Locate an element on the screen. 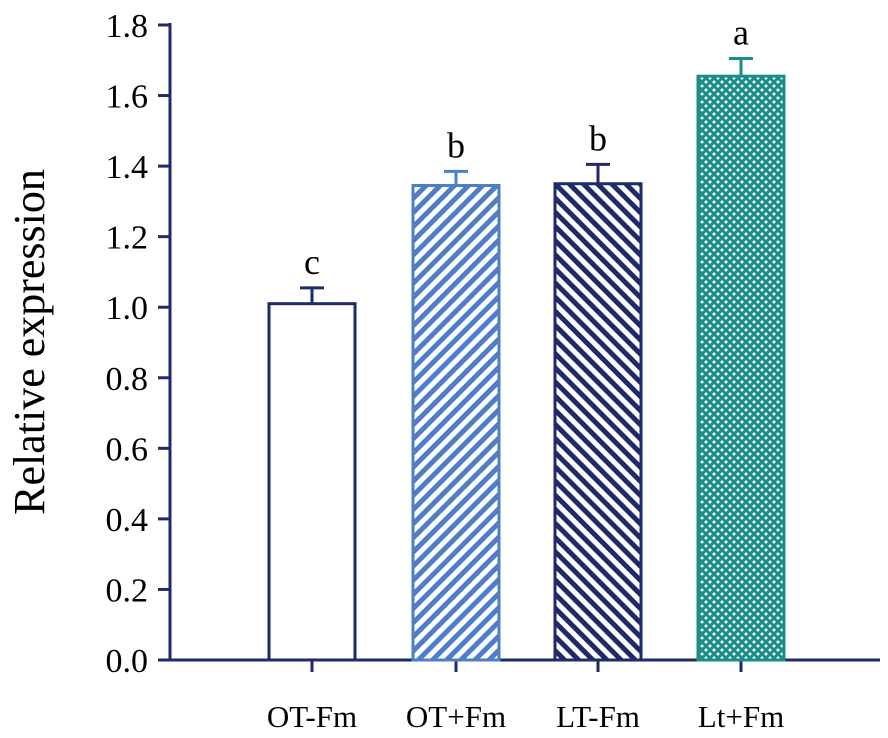 The height and width of the screenshot is (738, 888). x-axis: OT-Fm OT+Fm LT-Fm Lt+Fm is located at coordinates (525, 696).